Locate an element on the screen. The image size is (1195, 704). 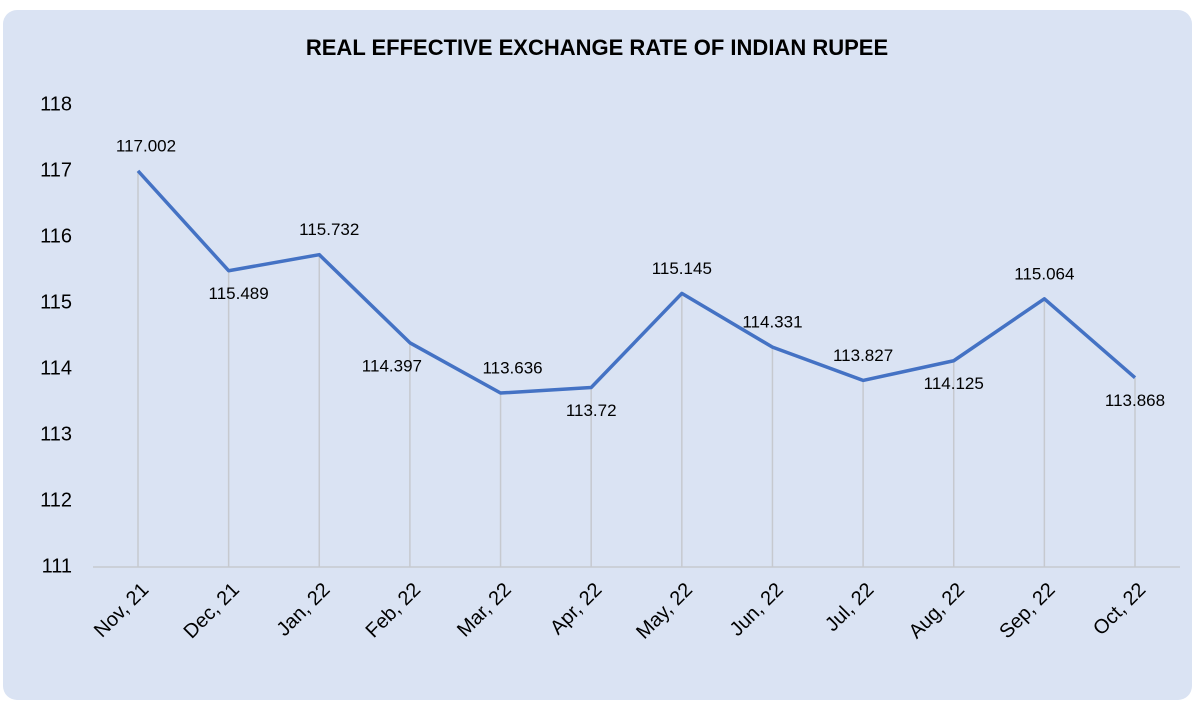
data-label: 113.868 is located at coordinates (1135, 400).